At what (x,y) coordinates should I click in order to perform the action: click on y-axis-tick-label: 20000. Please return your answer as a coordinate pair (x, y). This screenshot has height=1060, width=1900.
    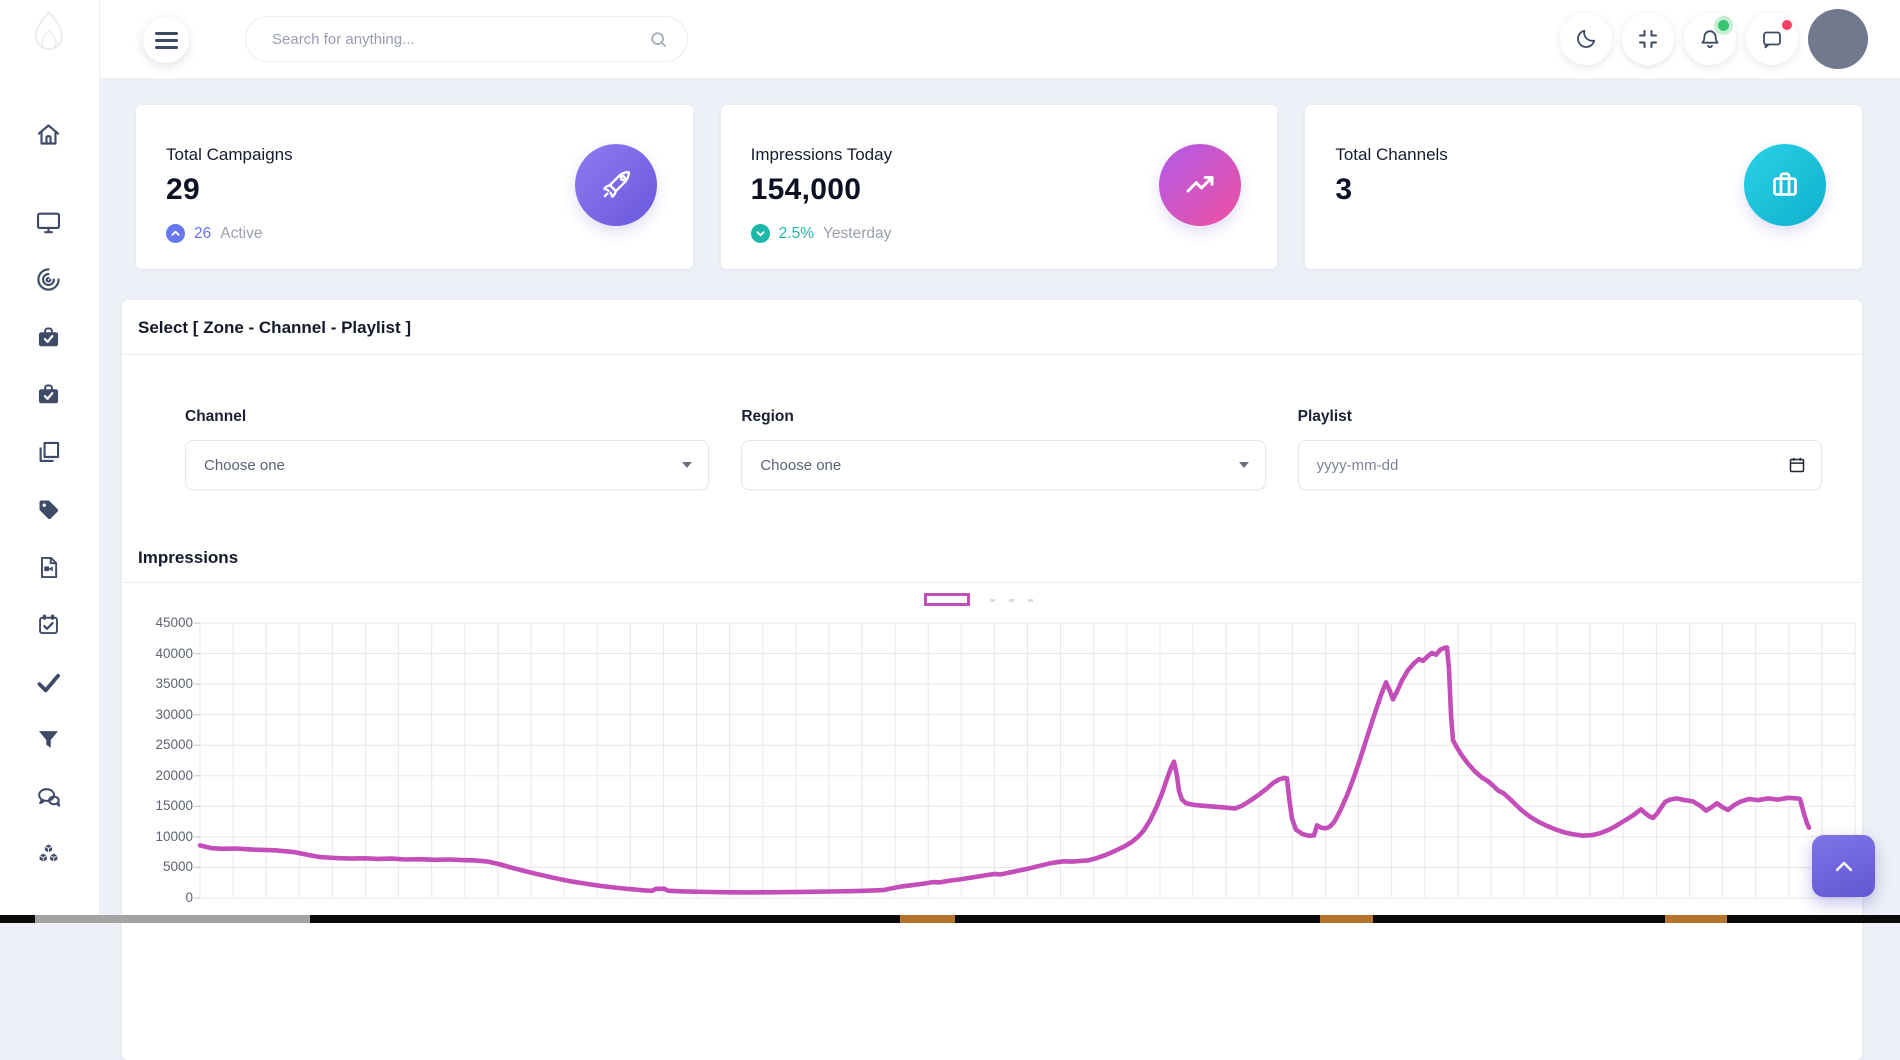
    Looking at the image, I should click on (174, 775).